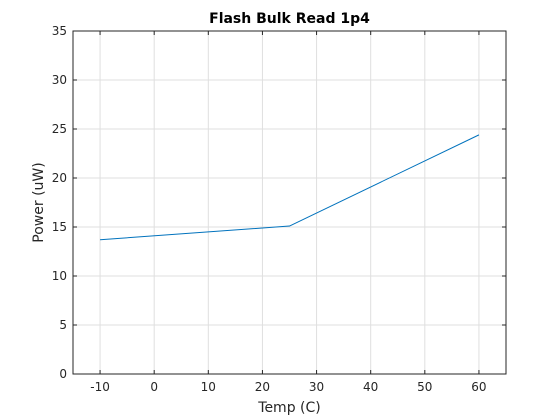  What do you see at coordinates (262, 387) in the screenshot?
I see `x-tick-label: 20` at bounding box center [262, 387].